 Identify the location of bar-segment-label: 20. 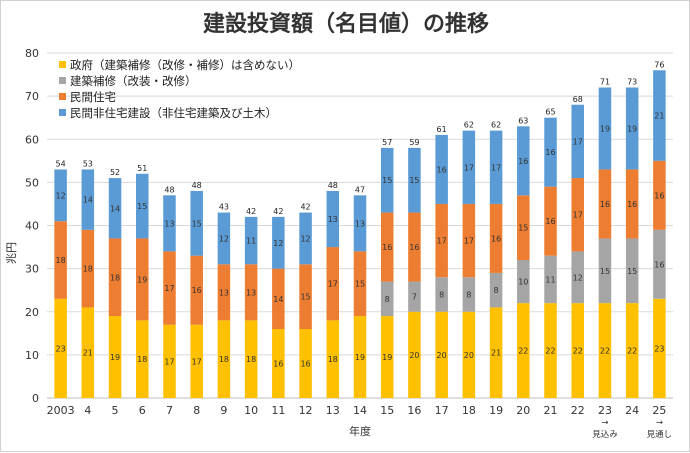
(442, 355).